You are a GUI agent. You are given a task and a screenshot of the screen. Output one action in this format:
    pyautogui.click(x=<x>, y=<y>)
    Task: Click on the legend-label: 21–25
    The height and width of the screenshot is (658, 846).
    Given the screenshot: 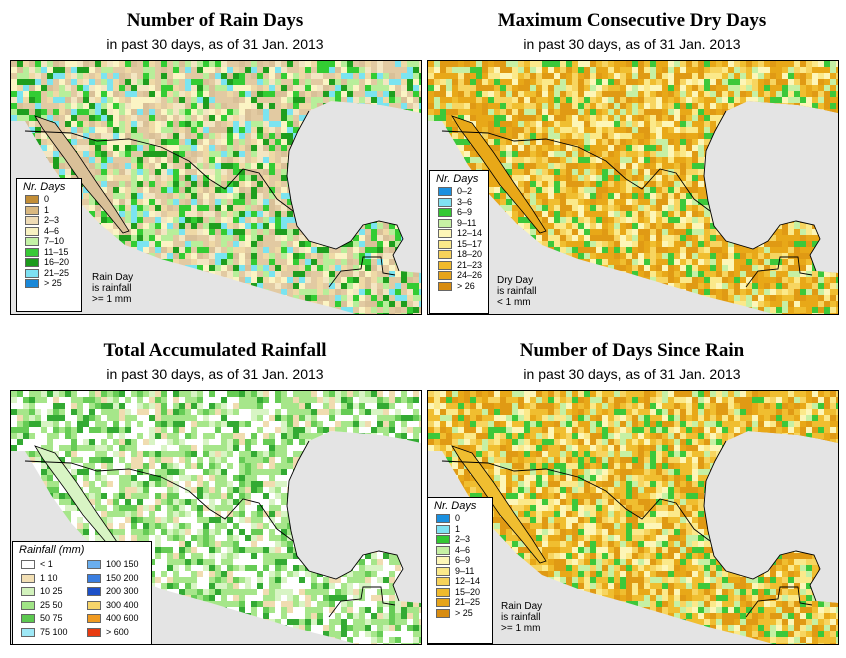 What is the action you would take?
    pyautogui.click(x=57, y=272)
    